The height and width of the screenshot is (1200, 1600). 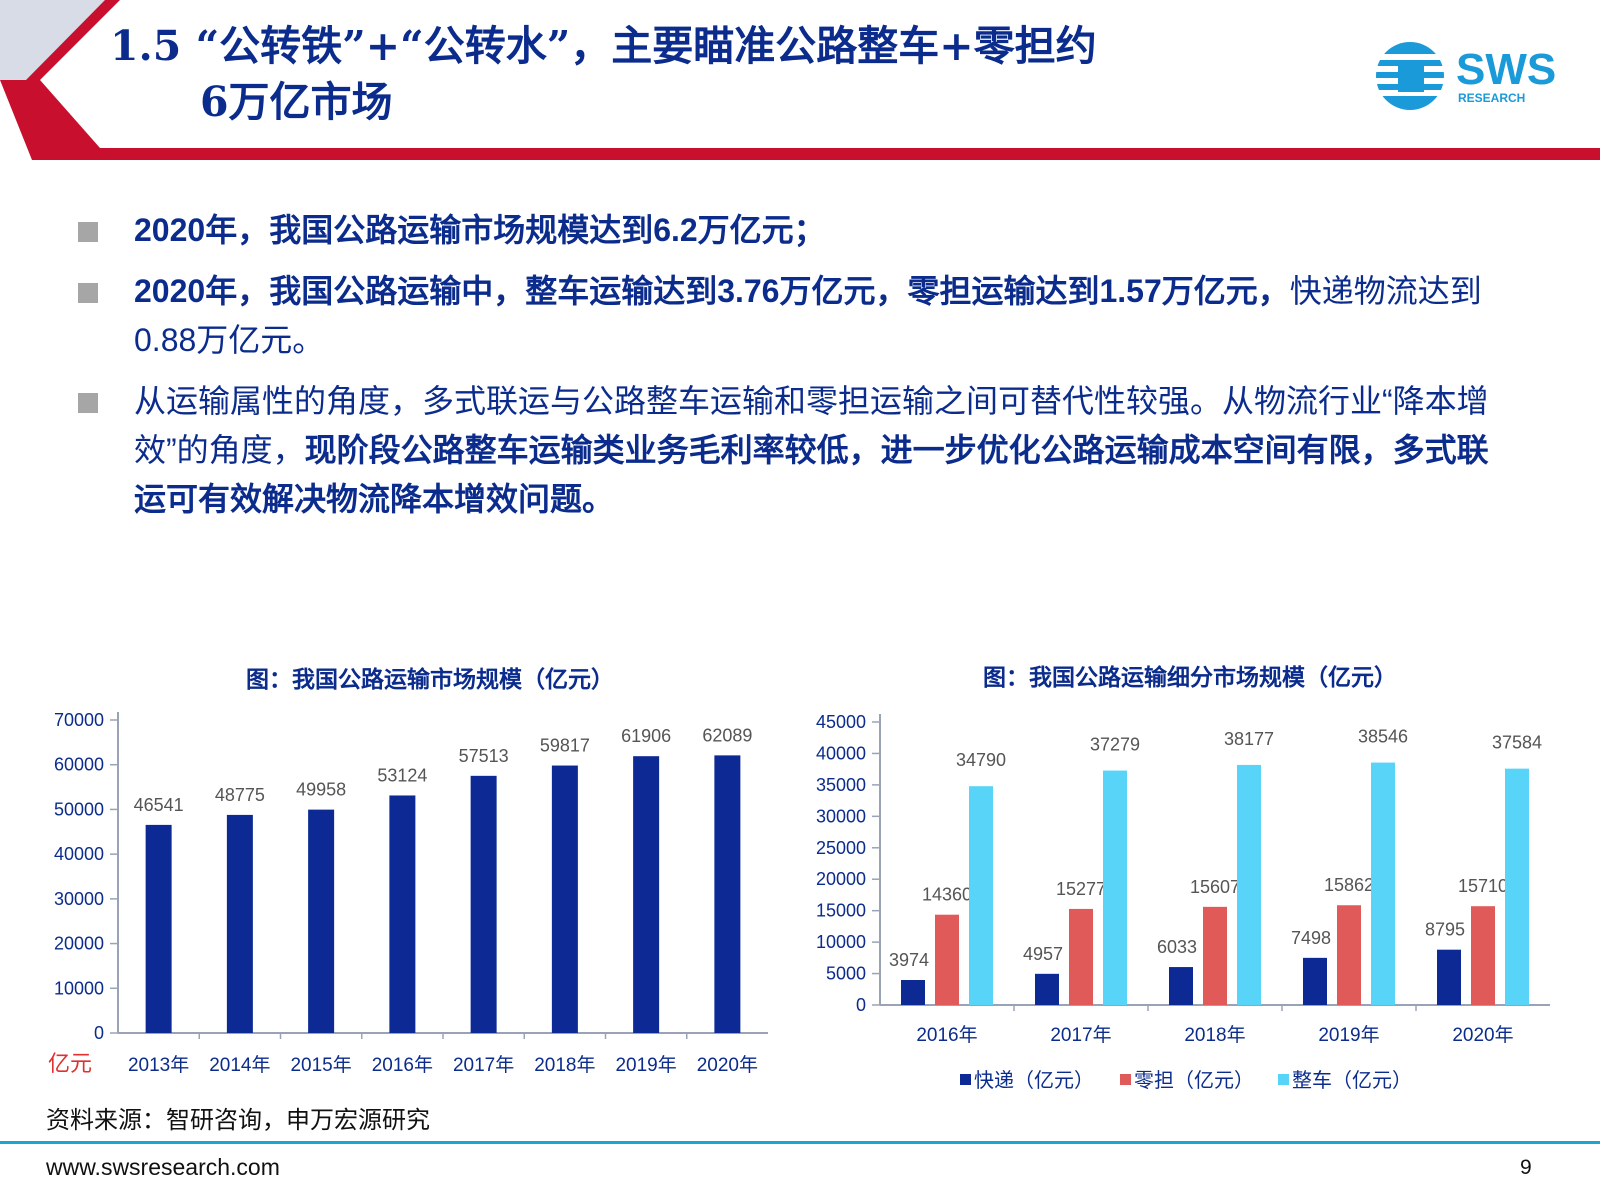 I want to click on y-tick-label: 70000, so click(x=79, y=720).